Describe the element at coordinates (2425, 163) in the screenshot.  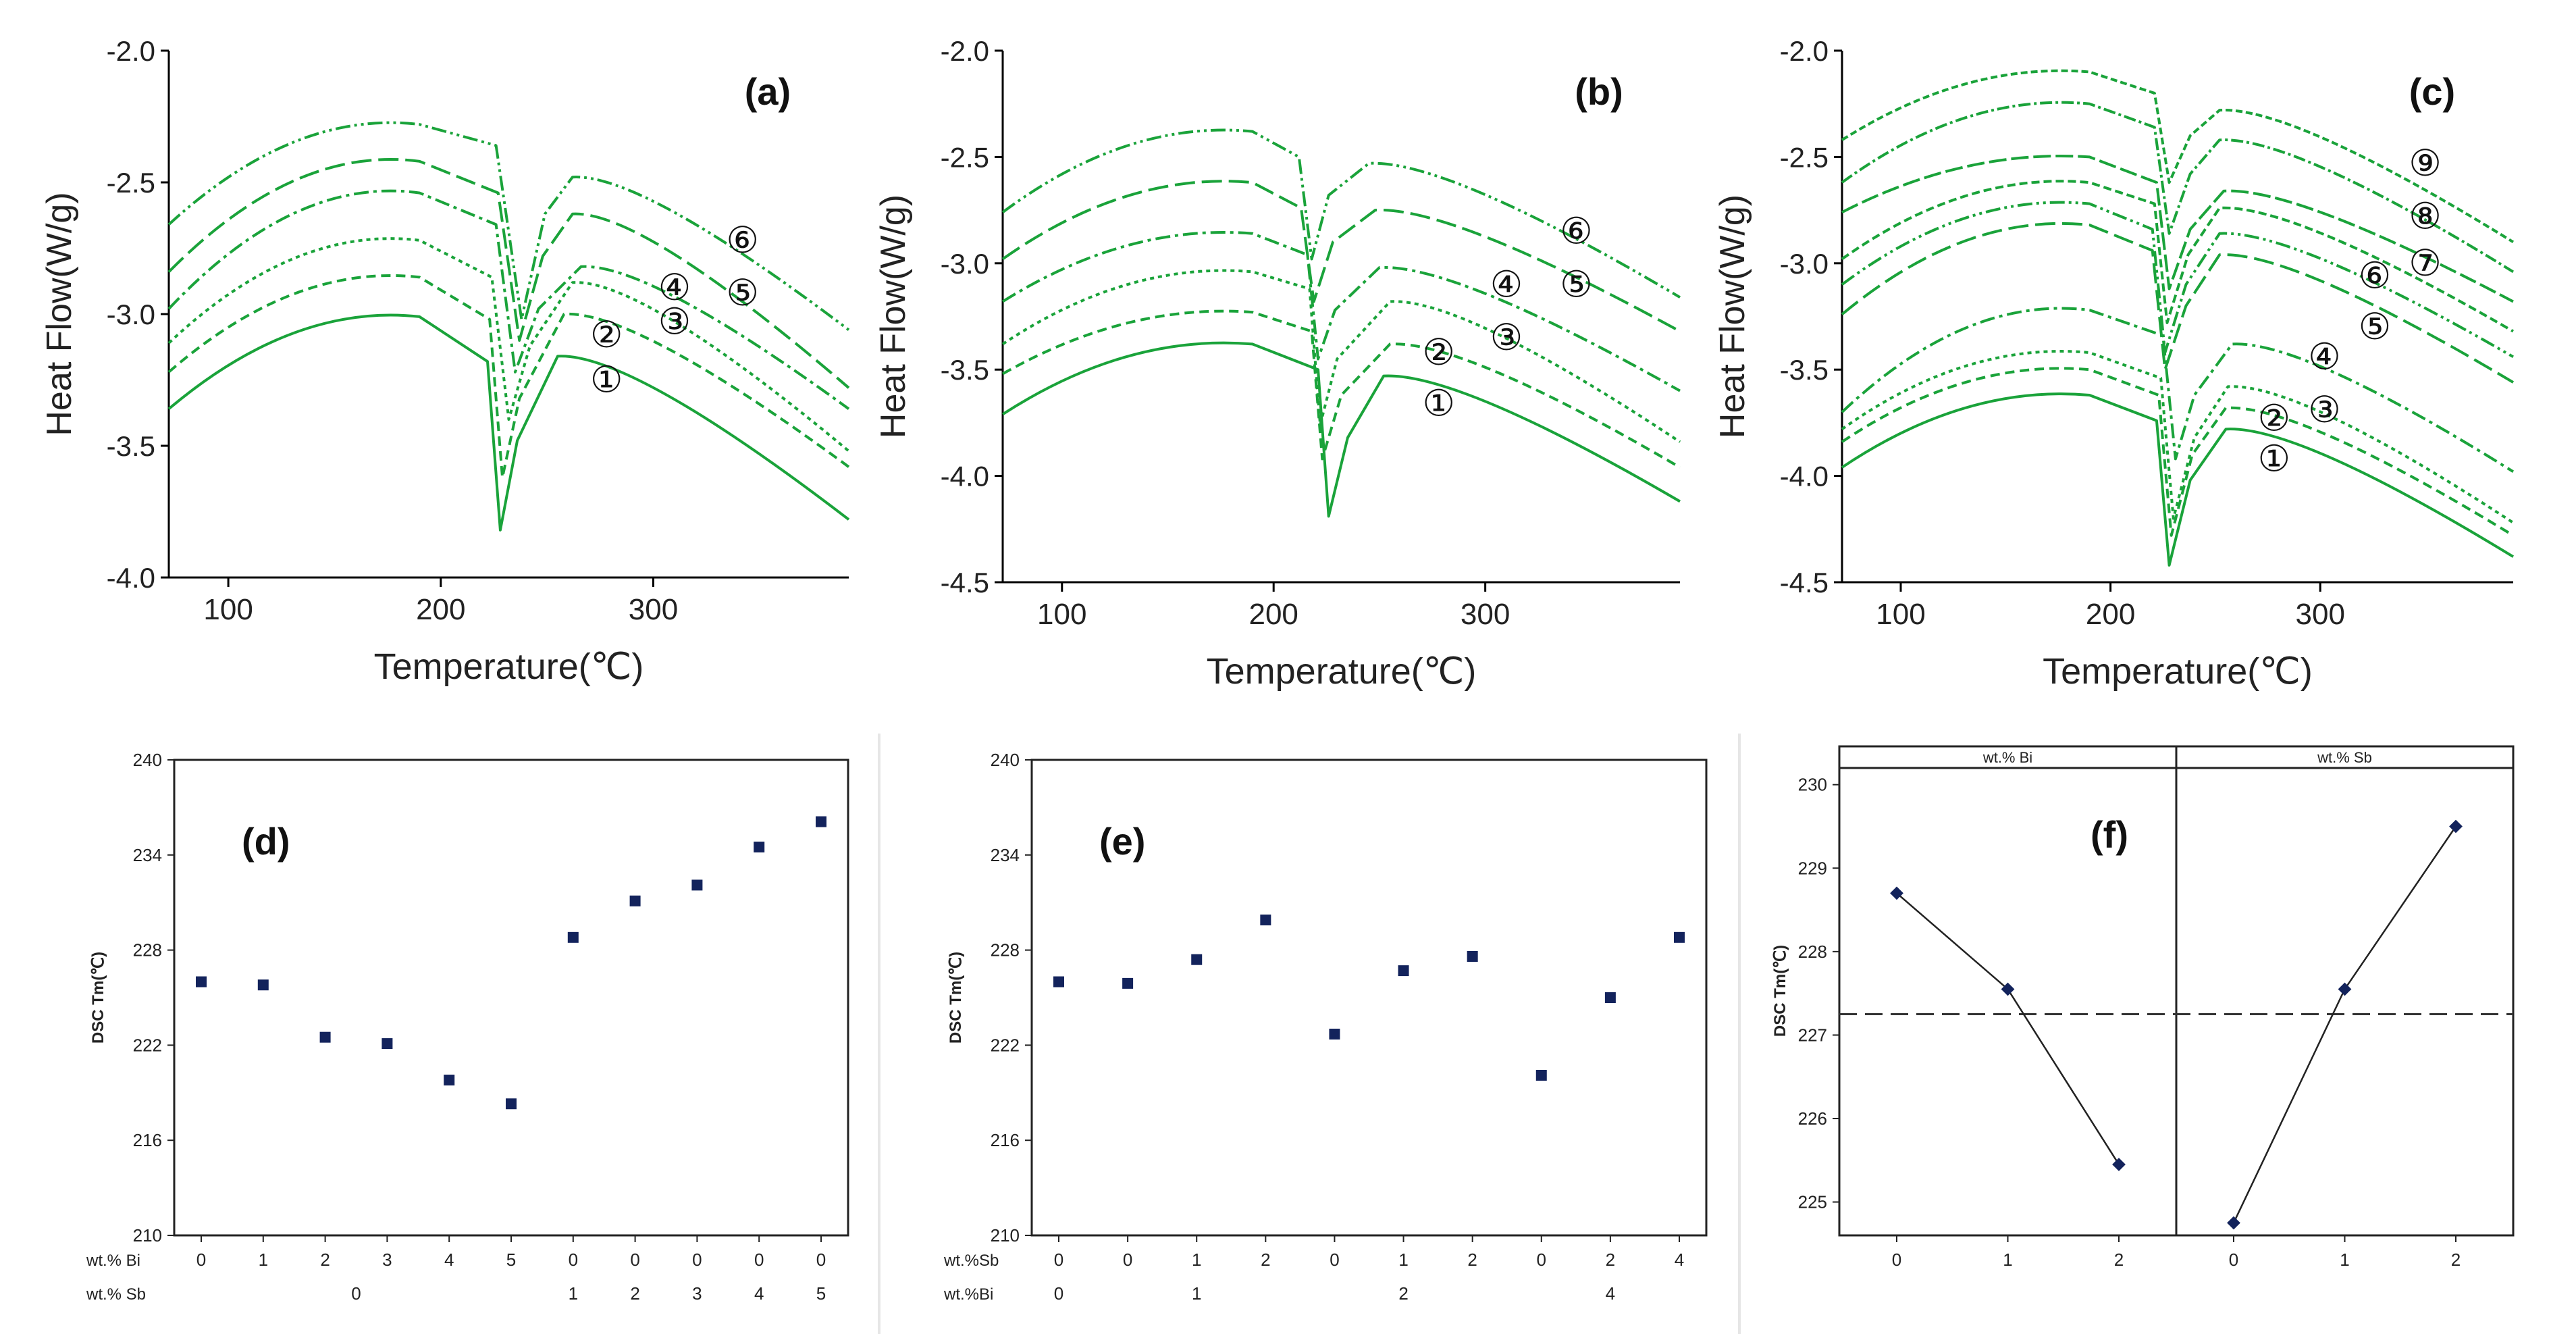
I see `curve-label: ⑨` at that location.